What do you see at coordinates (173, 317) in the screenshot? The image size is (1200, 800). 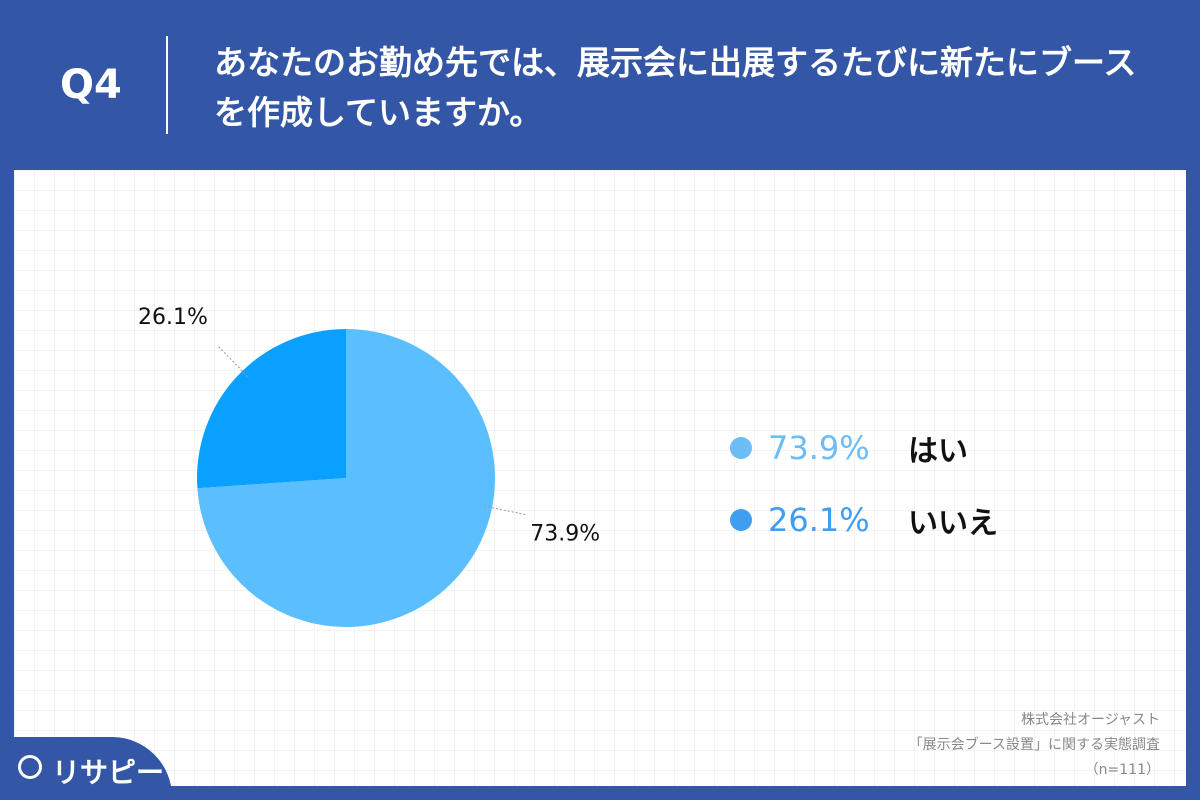 I see `data-label: 26.1%` at bounding box center [173, 317].